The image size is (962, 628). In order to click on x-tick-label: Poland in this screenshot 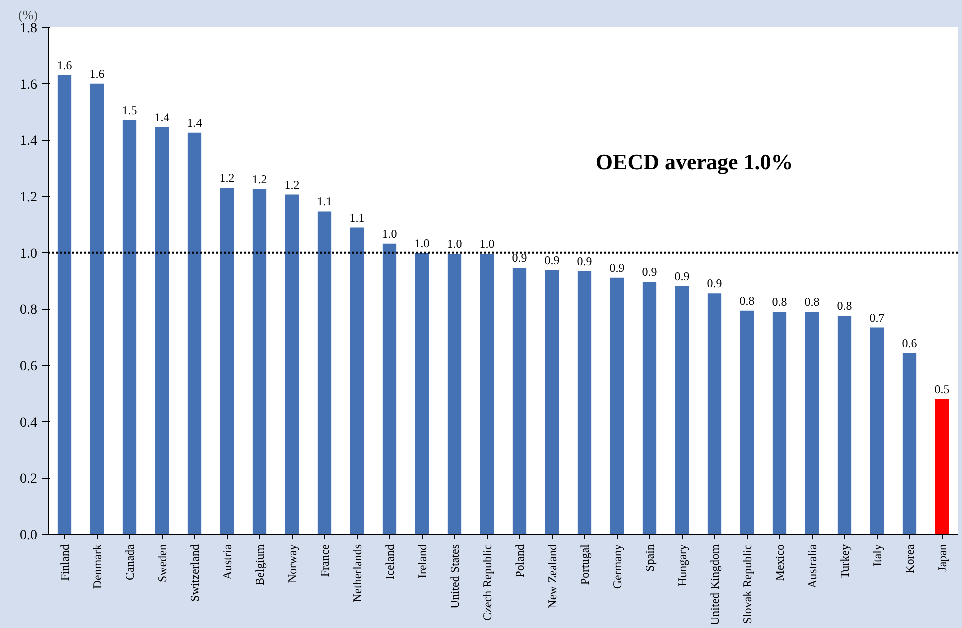, I will do `click(519, 561)`.